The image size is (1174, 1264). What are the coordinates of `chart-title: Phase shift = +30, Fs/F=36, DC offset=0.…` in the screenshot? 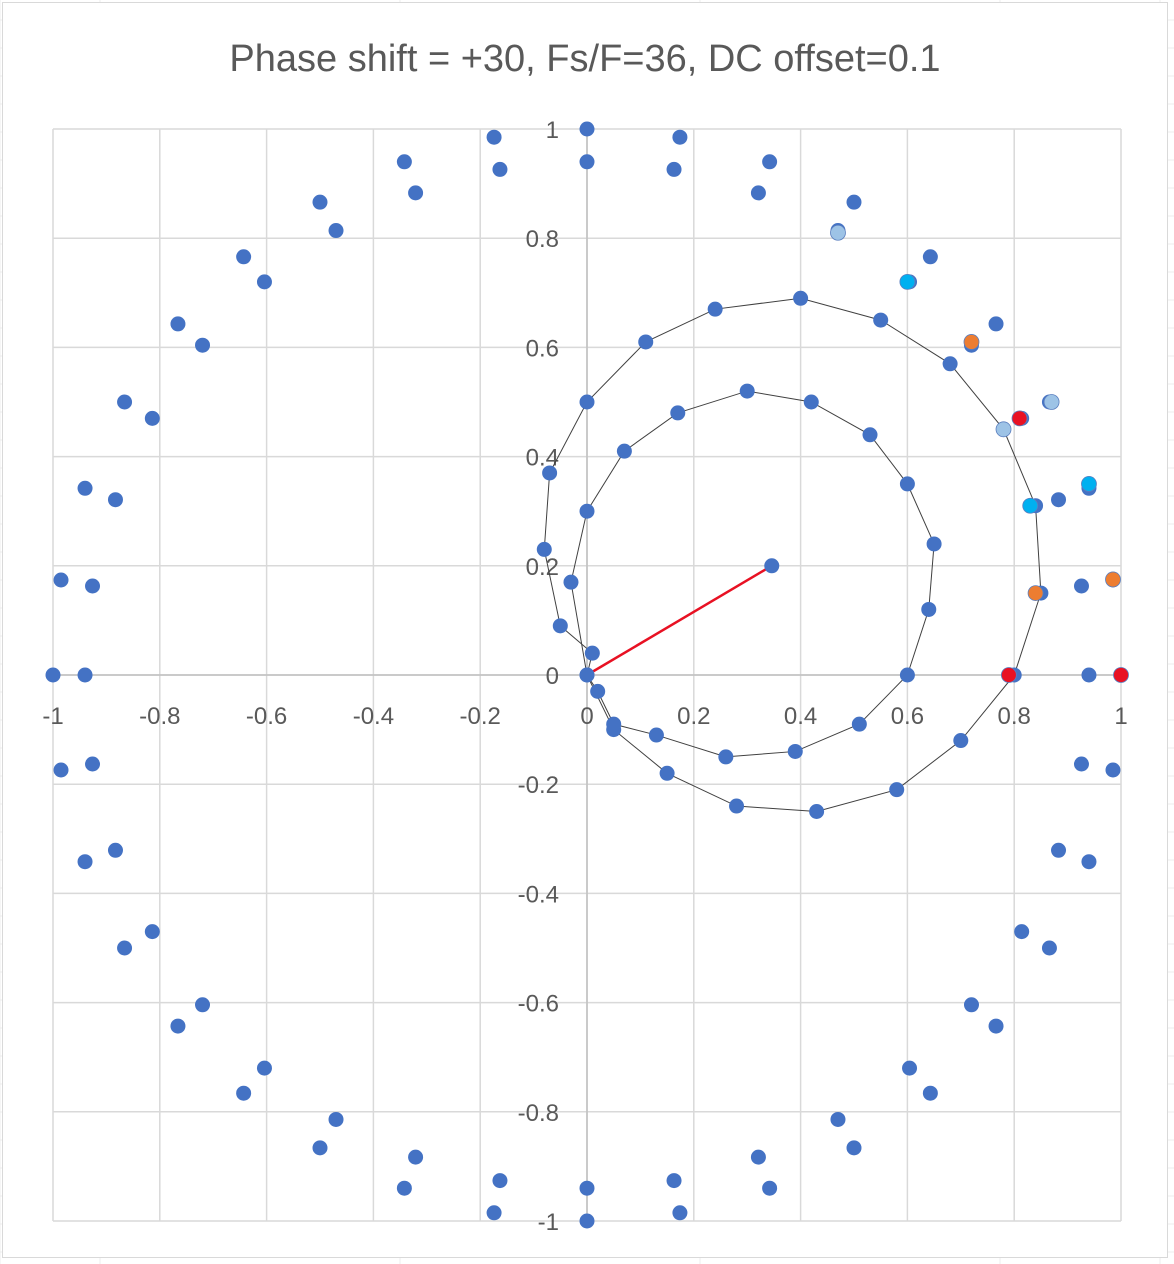 It's located at (585, 59).